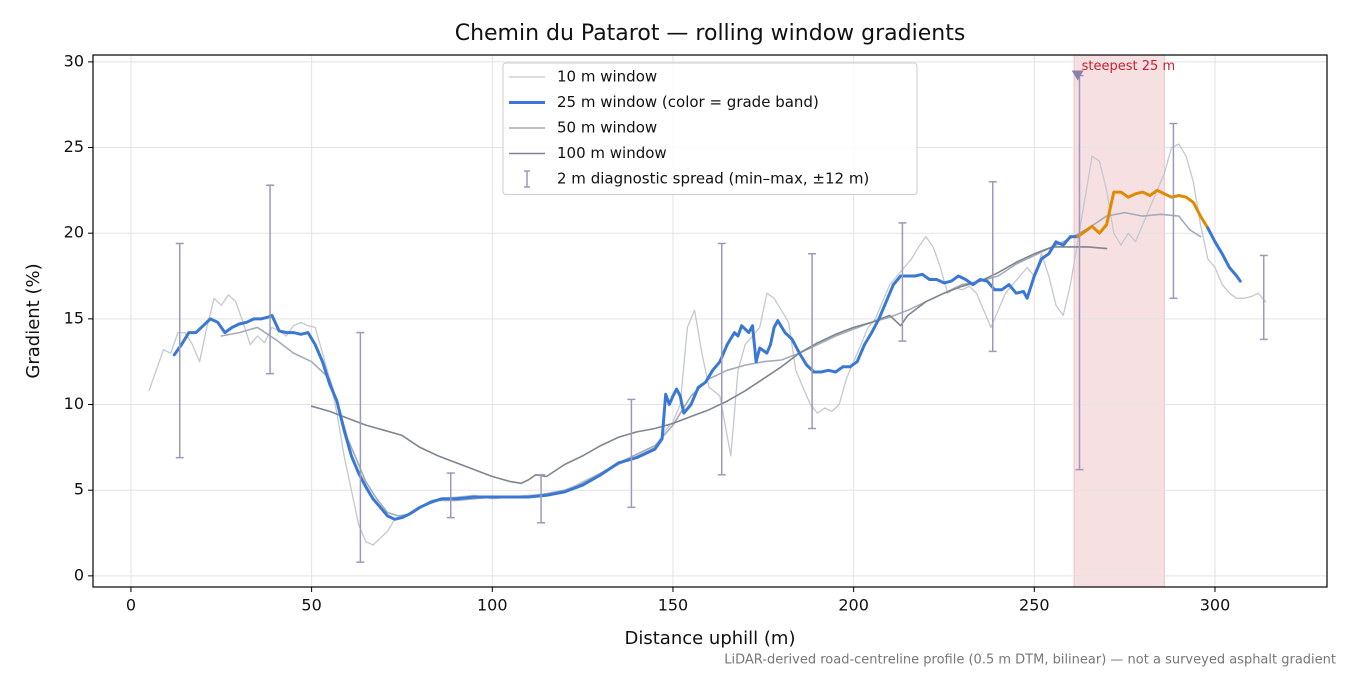  Describe the element at coordinates (612, 153) in the screenshot. I see `legend-label: 100 m window` at that location.